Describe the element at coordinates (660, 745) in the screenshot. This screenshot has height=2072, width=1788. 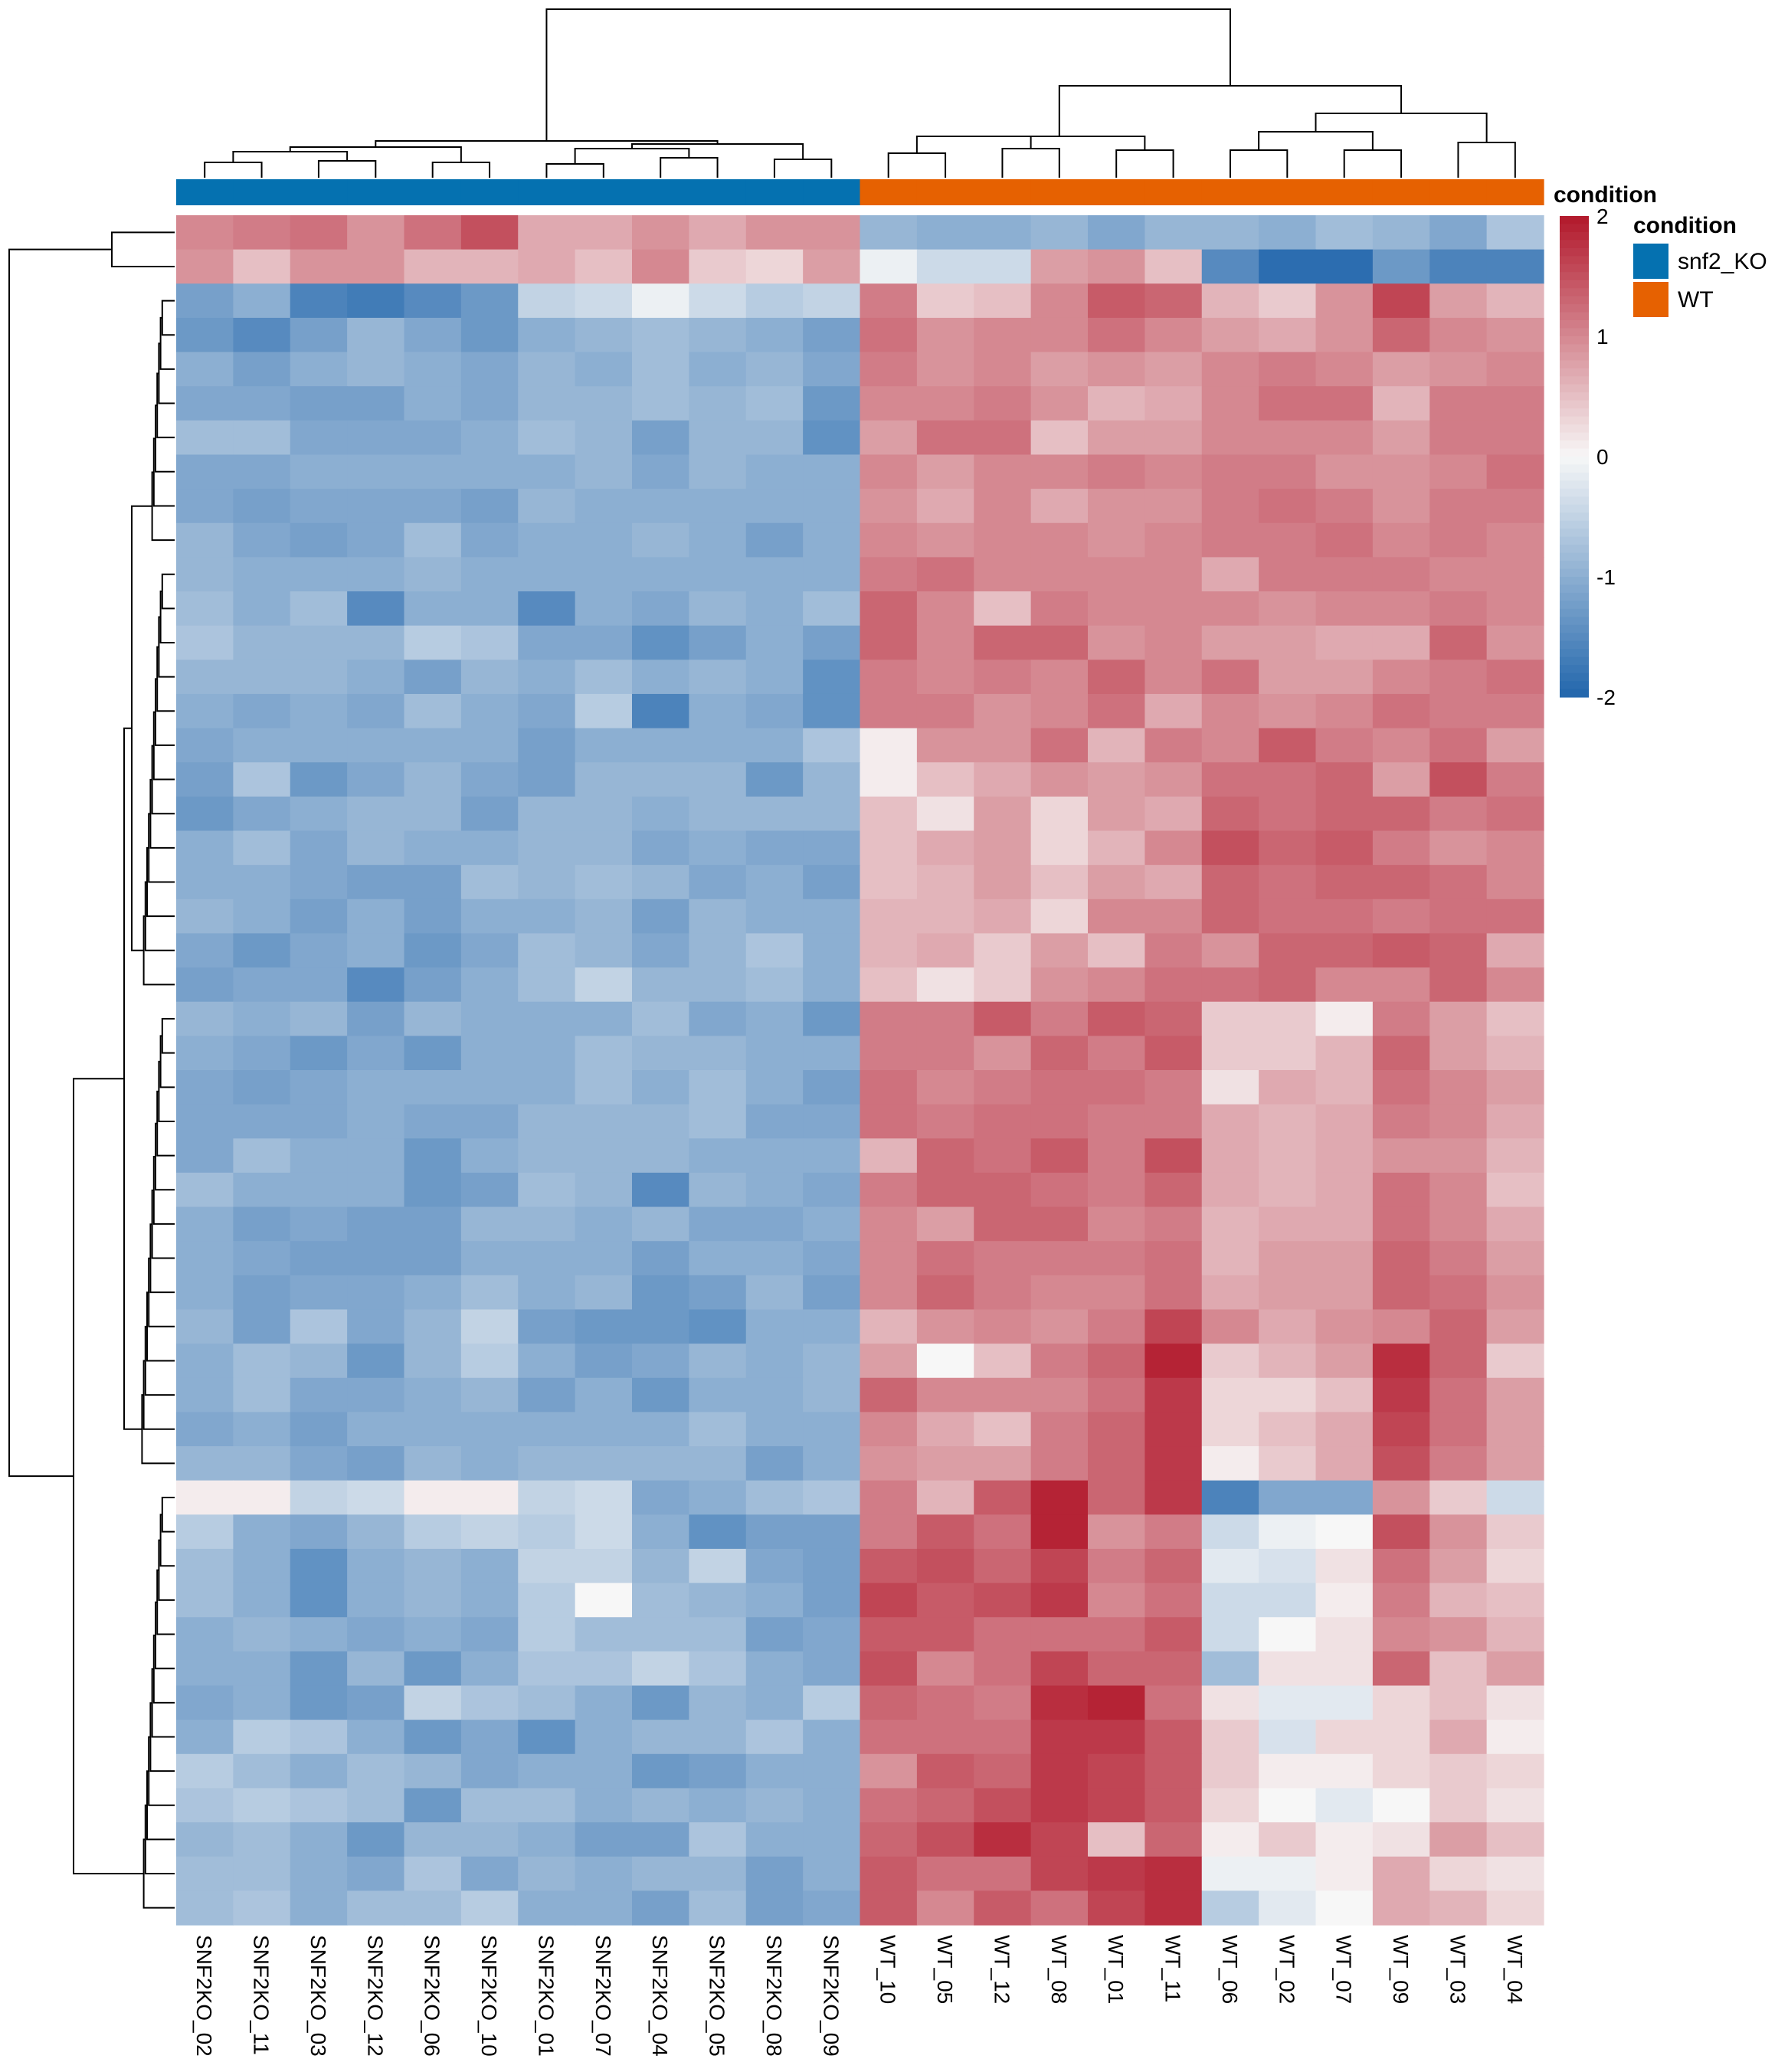
I see `heatmap-cell-r16-c9` at that location.